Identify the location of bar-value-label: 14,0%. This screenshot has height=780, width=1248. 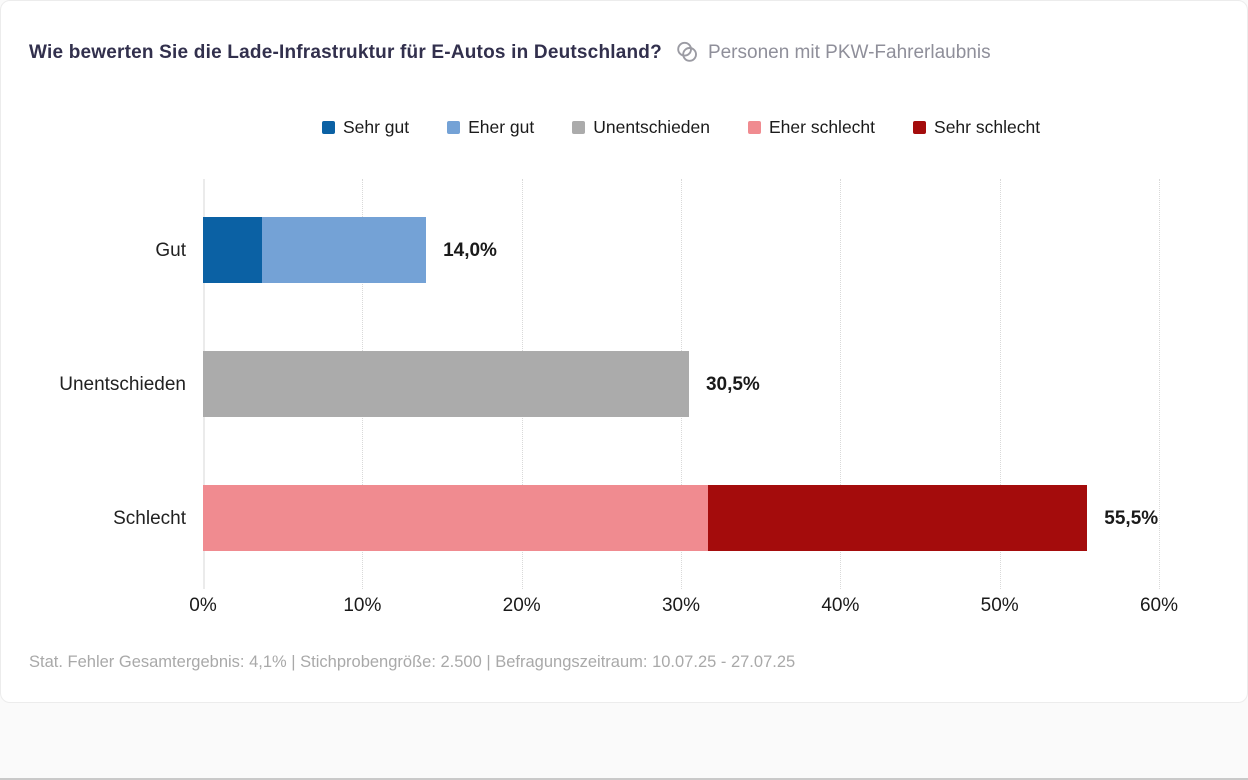
(470, 250).